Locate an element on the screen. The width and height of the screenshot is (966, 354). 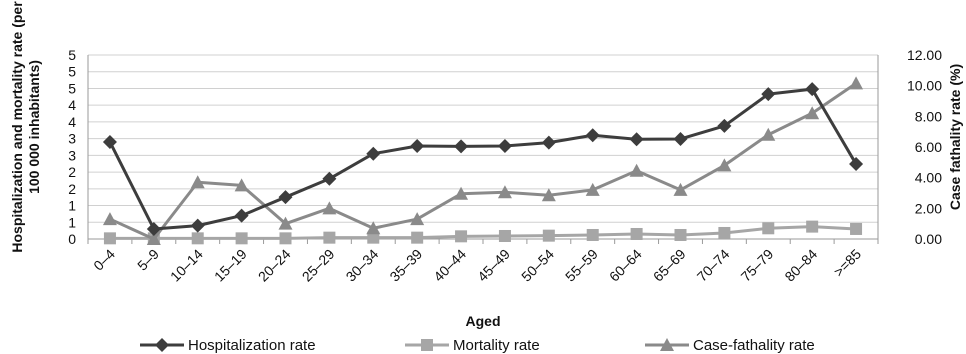
legend-item: Mortality rate is located at coordinates (472, 345).